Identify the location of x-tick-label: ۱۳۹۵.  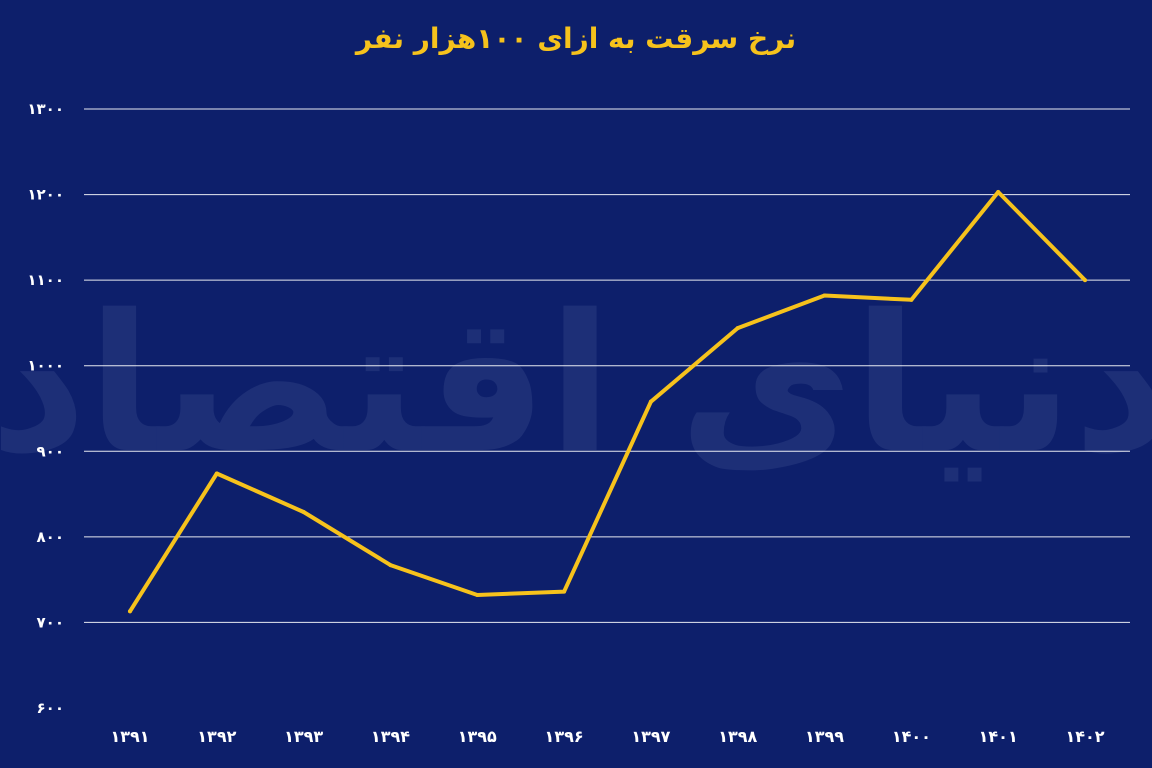
(477, 736).